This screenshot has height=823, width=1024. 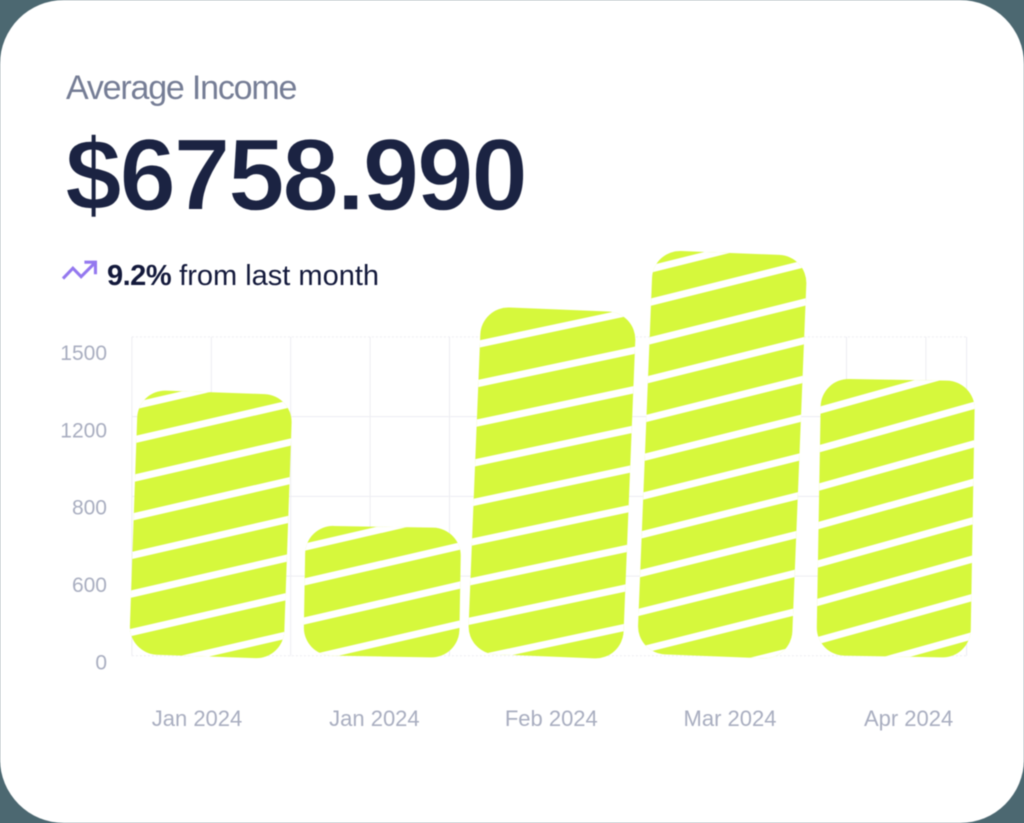 What do you see at coordinates (730, 718) in the screenshot?
I see `svg-text: Mar 2024` at bounding box center [730, 718].